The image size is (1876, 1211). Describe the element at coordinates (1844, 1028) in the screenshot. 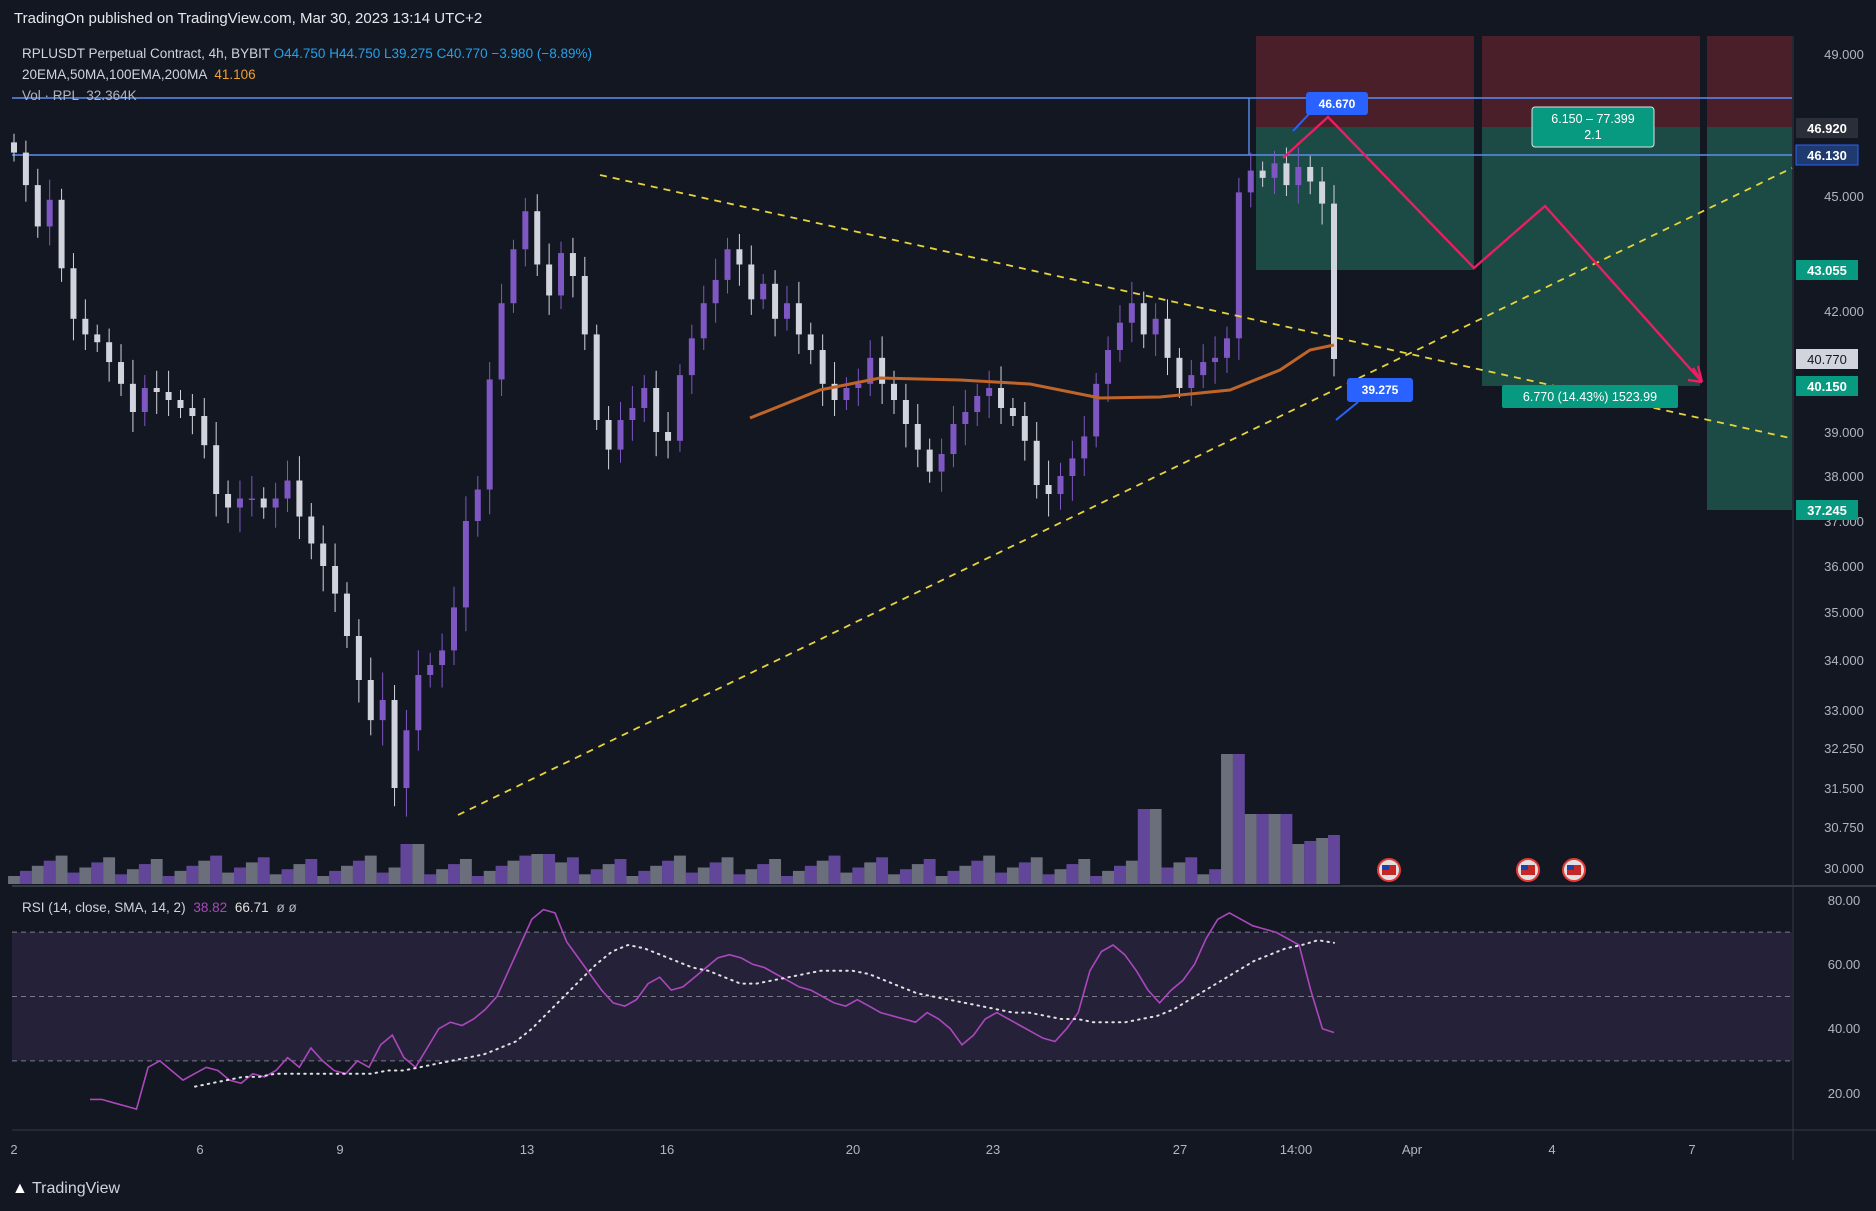

I see `rsi-tick: 40.00` at that location.